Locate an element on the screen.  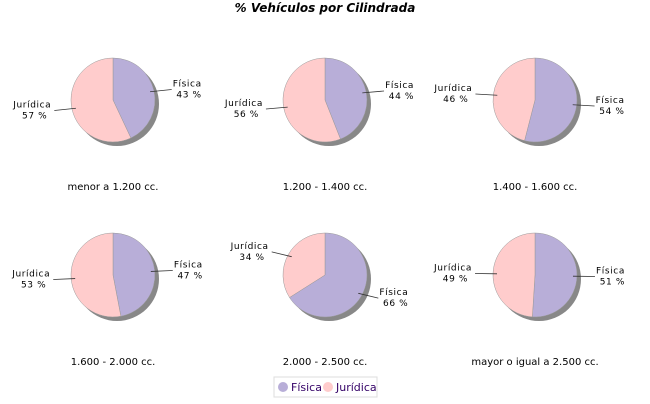
pie-title: mayor o igual a 2.500 cc. is located at coordinates (534, 362).